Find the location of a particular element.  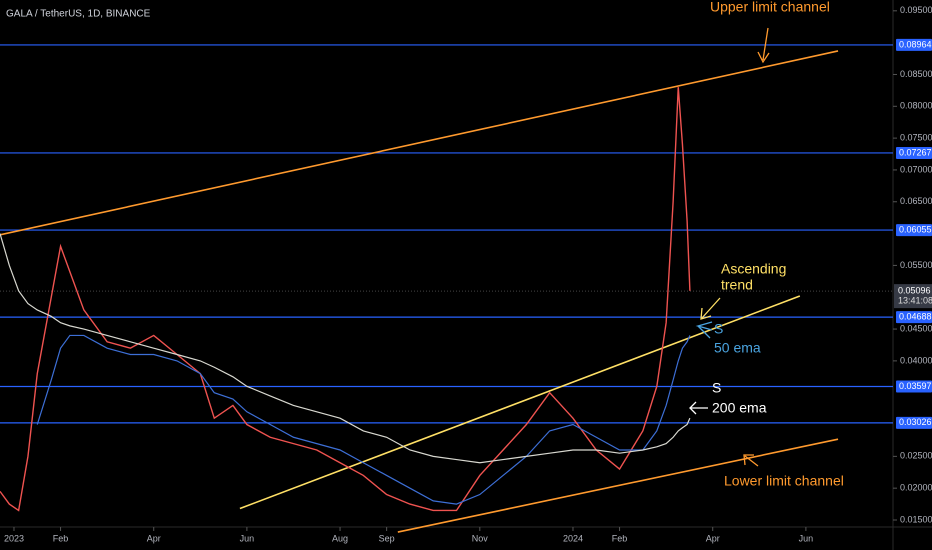

x-tick-label: Nov is located at coordinates (480, 538).